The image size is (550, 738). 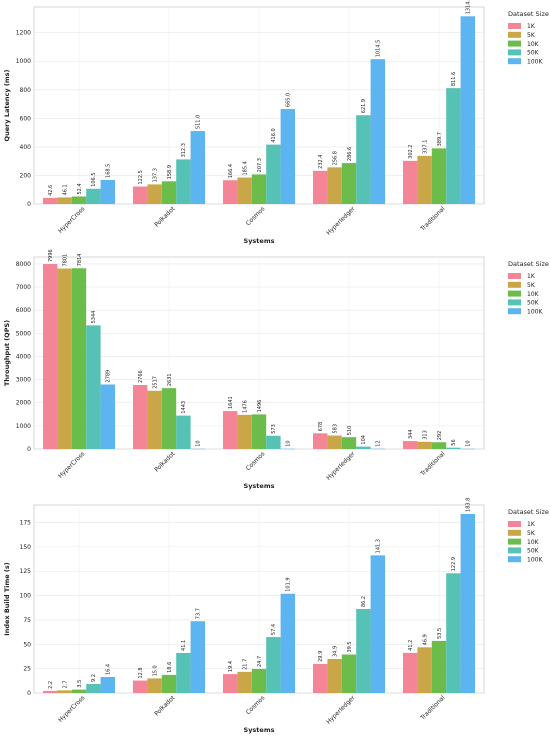 I want to click on chart-0-data-label: 1014.5, so click(x=379, y=49).